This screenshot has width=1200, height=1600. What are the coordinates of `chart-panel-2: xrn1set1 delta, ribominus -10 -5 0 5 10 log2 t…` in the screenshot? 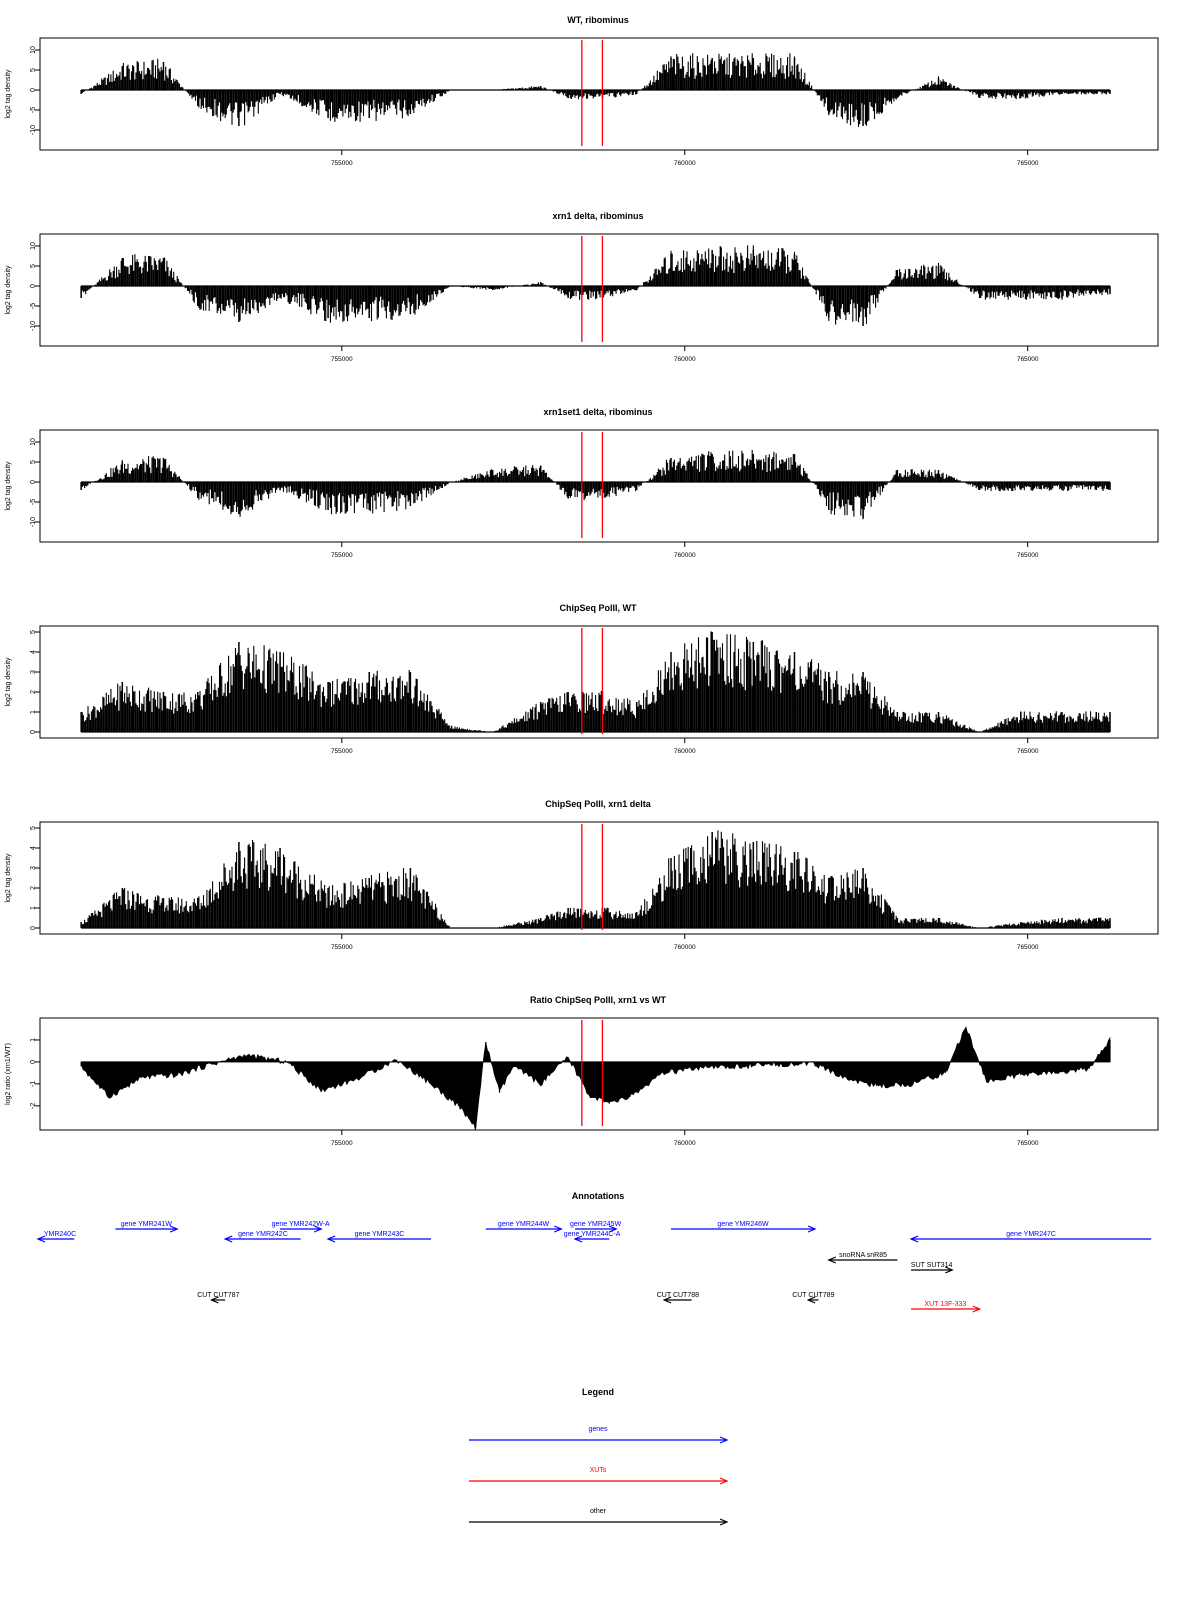 It's located at (582, 483).